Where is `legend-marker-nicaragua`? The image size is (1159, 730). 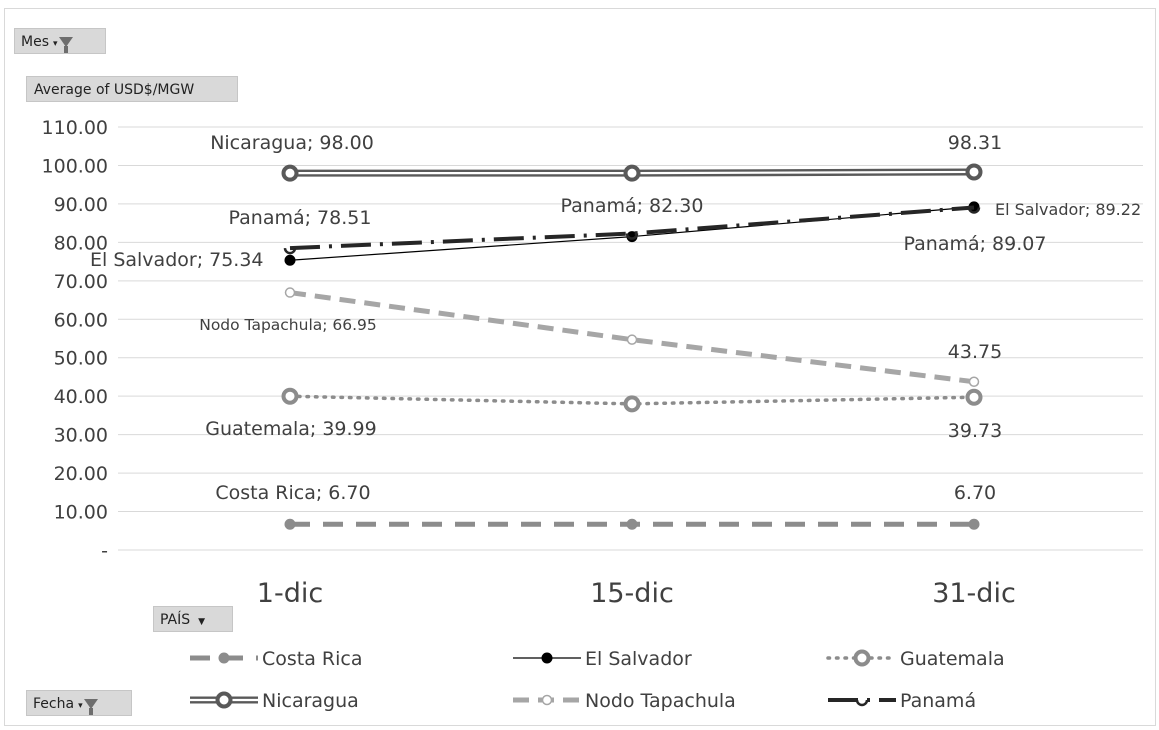 legend-marker-nicaragua is located at coordinates (224, 700).